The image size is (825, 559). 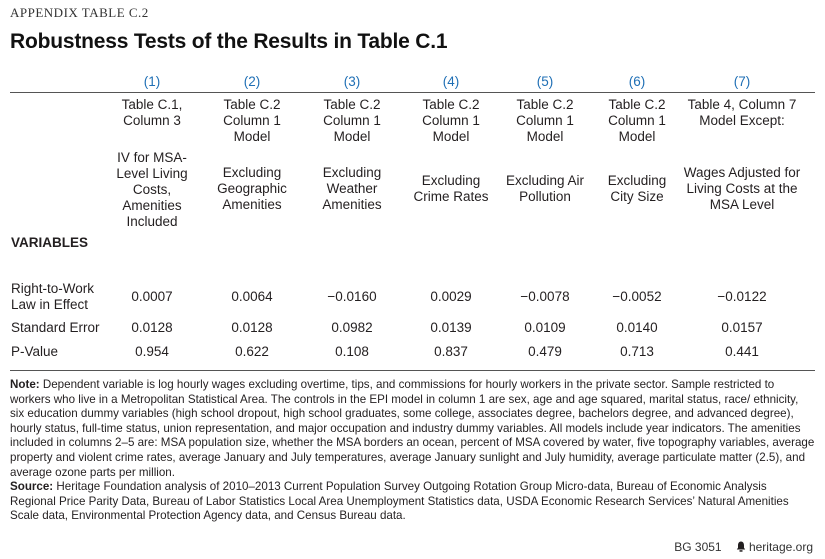 What do you see at coordinates (412, 370) in the screenshot?
I see `table-bottom-rule` at bounding box center [412, 370].